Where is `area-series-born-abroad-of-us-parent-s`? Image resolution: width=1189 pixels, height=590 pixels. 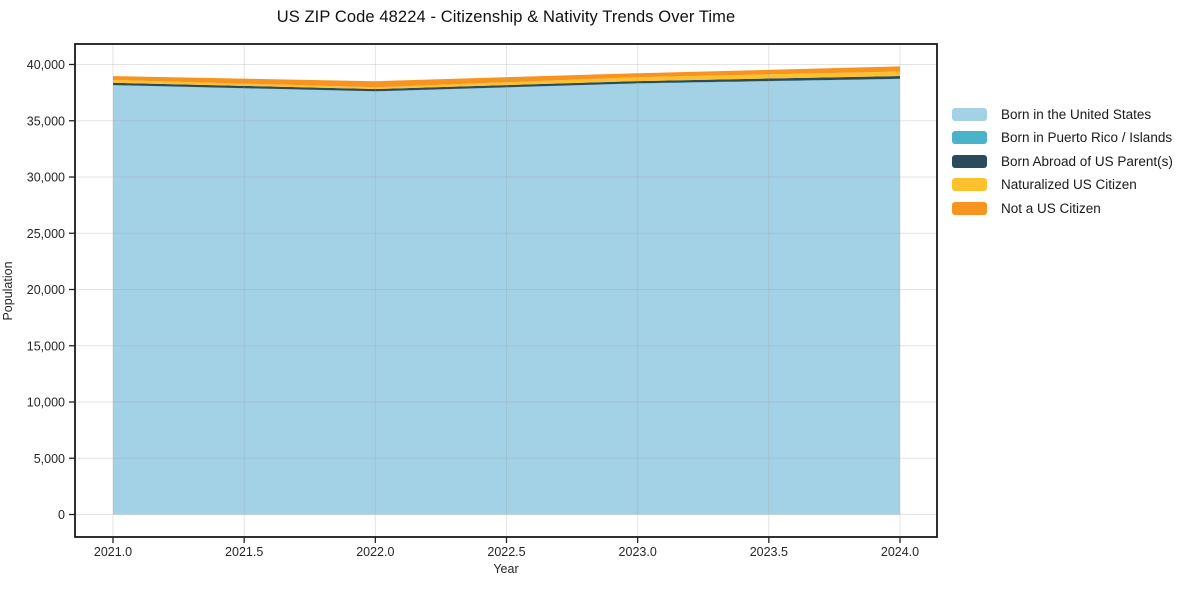
area-series-born-abroad-of-us-parent-s is located at coordinates (506, 84).